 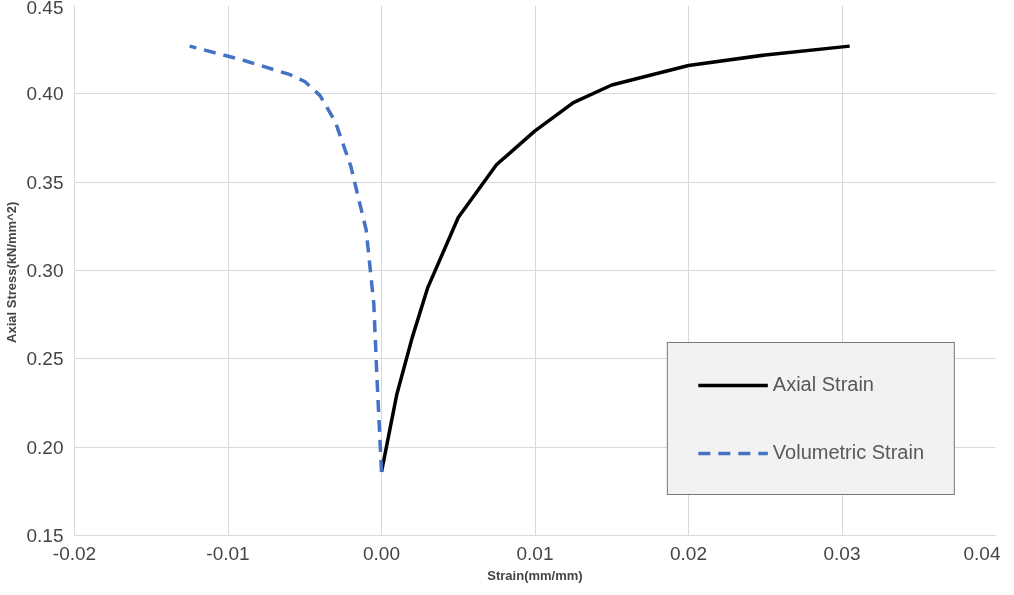 What do you see at coordinates (45, 94) in the screenshot?
I see `y-tick-label: 0.40` at bounding box center [45, 94].